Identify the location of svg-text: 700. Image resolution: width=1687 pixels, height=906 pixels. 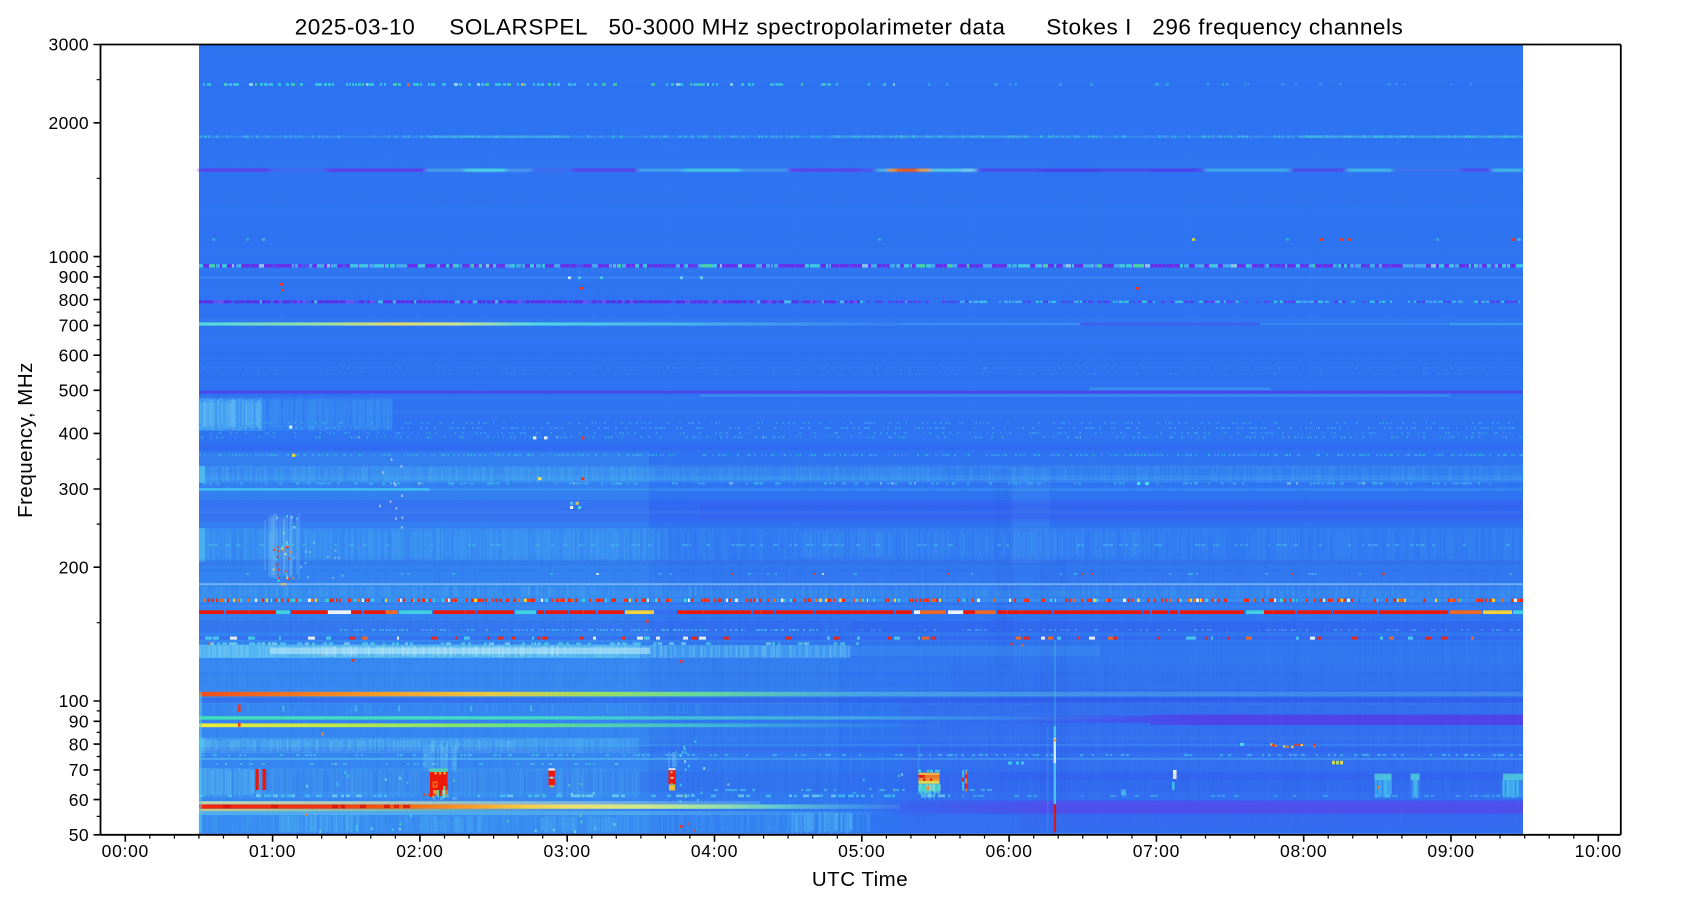
(74, 326).